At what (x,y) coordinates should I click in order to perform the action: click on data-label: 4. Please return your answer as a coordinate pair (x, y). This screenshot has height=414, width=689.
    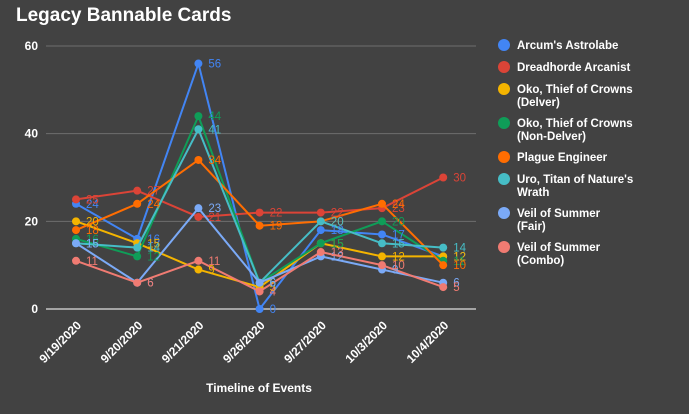
    Looking at the image, I should click on (273, 292).